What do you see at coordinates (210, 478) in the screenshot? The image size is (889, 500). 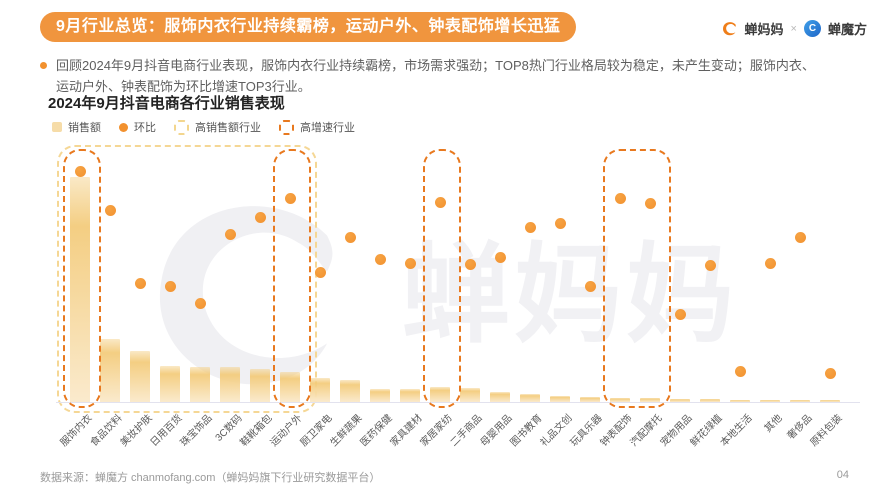 I see `data-source-note: 数据来源：蝉魔方 chanmofang.com（蝉妈妈旗下行业研究数据平台）` at bounding box center [210, 478].